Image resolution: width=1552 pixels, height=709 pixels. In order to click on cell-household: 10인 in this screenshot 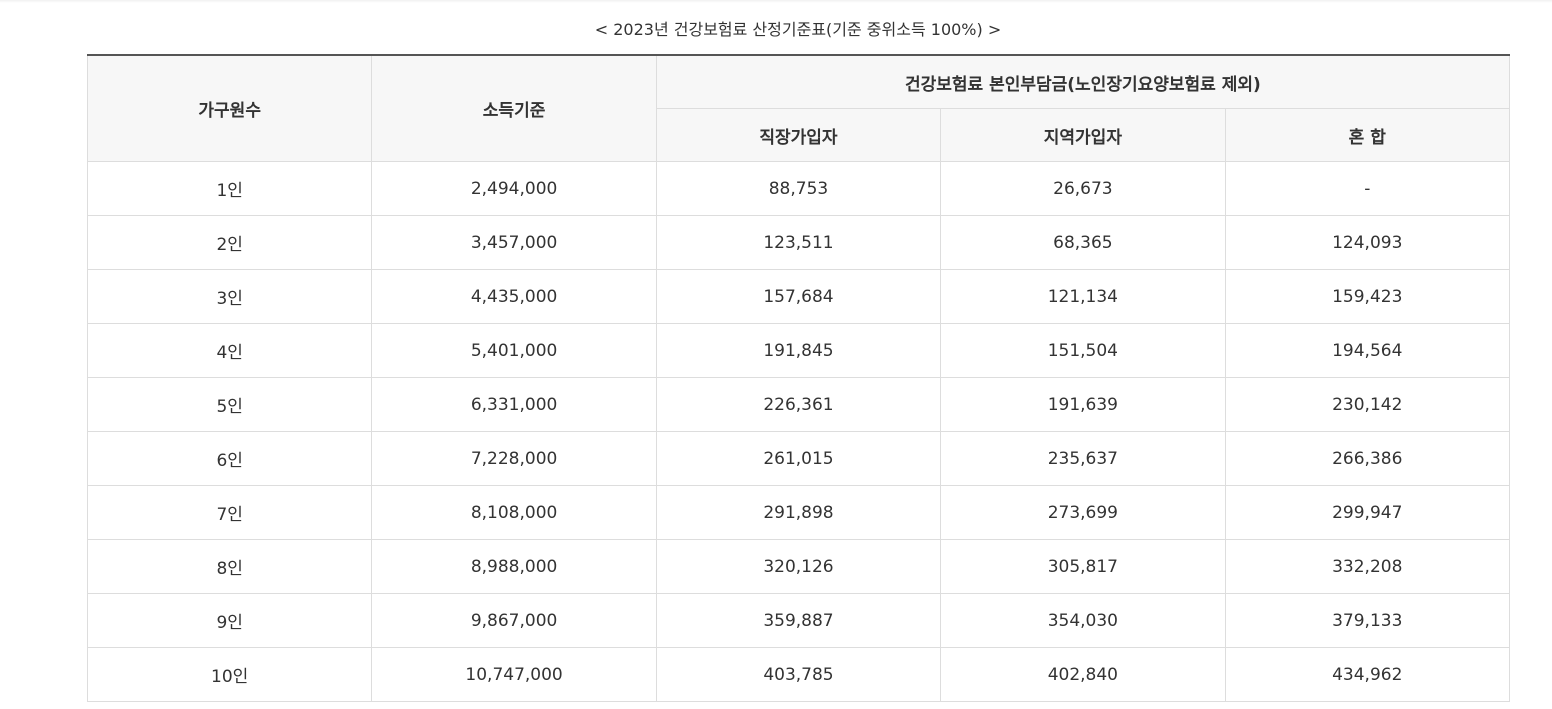, I will do `click(229, 674)`.